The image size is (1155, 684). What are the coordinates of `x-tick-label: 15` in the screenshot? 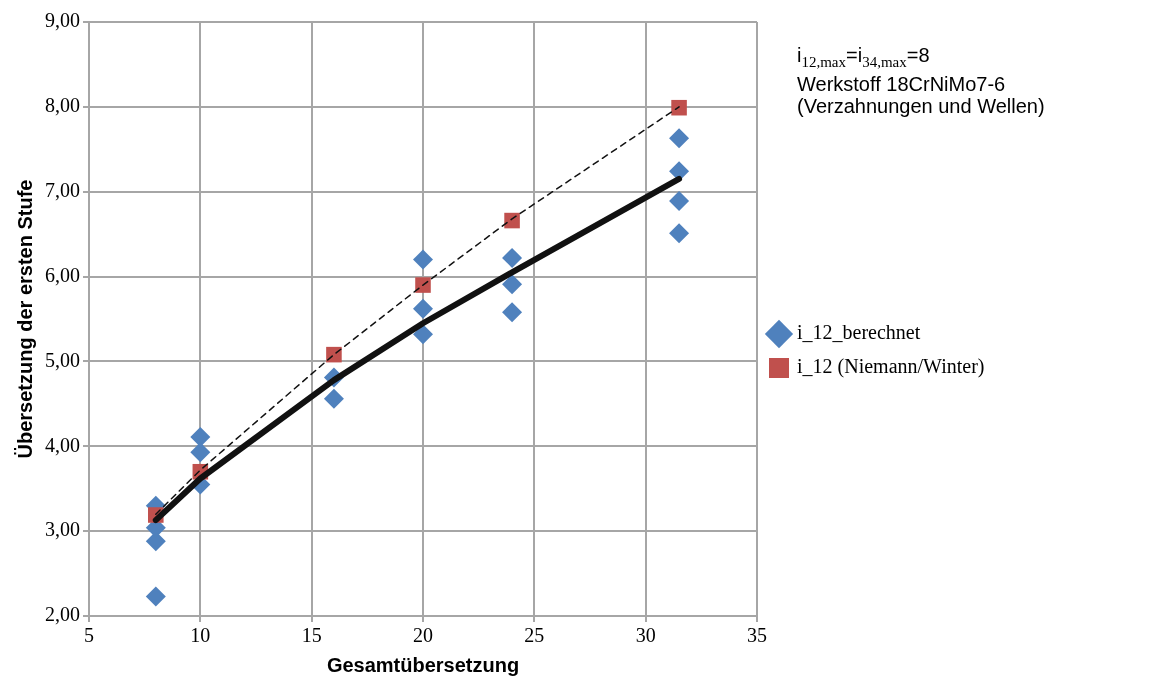 It's located at (311, 635).